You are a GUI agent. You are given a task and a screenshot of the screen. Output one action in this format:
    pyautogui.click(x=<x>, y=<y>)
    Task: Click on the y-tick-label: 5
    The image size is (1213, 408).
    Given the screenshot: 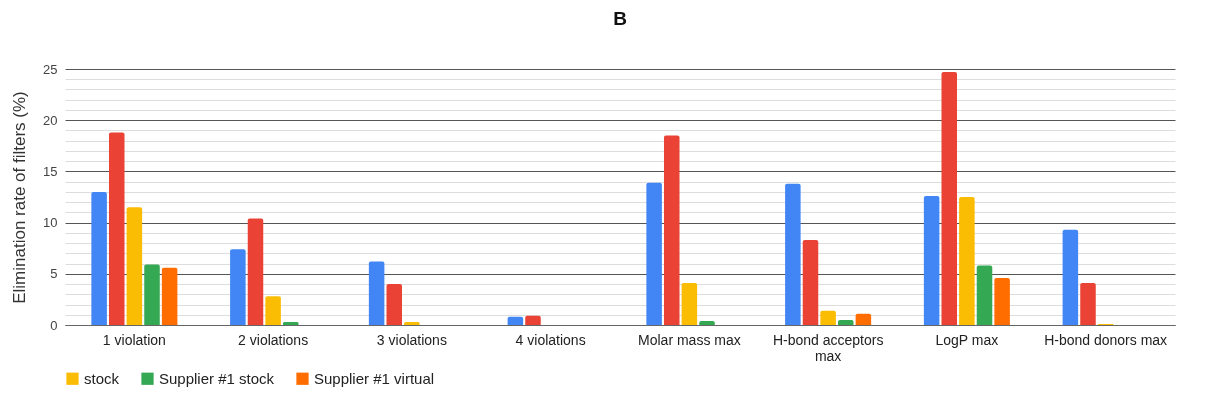 What is the action you would take?
    pyautogui.click(x=54, y=274)
    